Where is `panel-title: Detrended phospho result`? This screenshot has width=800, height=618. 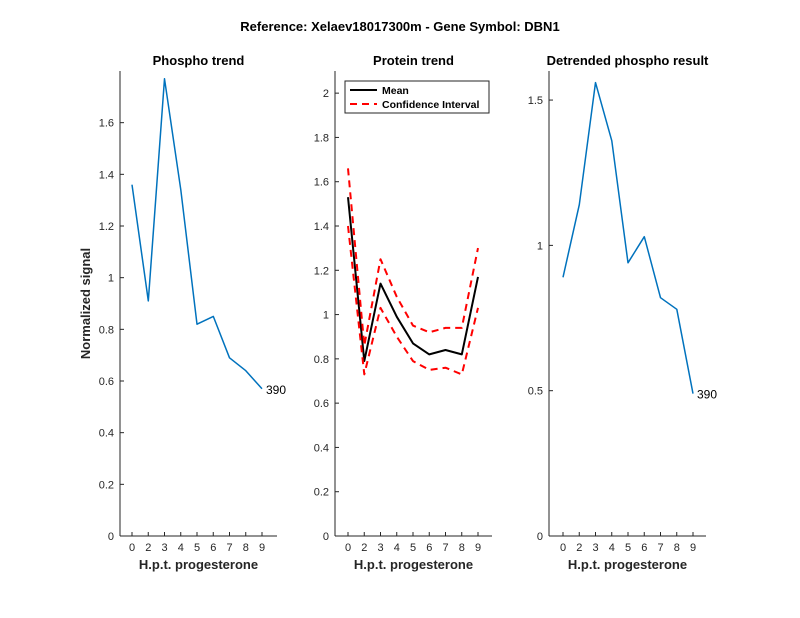
panel-title: Detrended phospho result is located at coordinates (628, 60).